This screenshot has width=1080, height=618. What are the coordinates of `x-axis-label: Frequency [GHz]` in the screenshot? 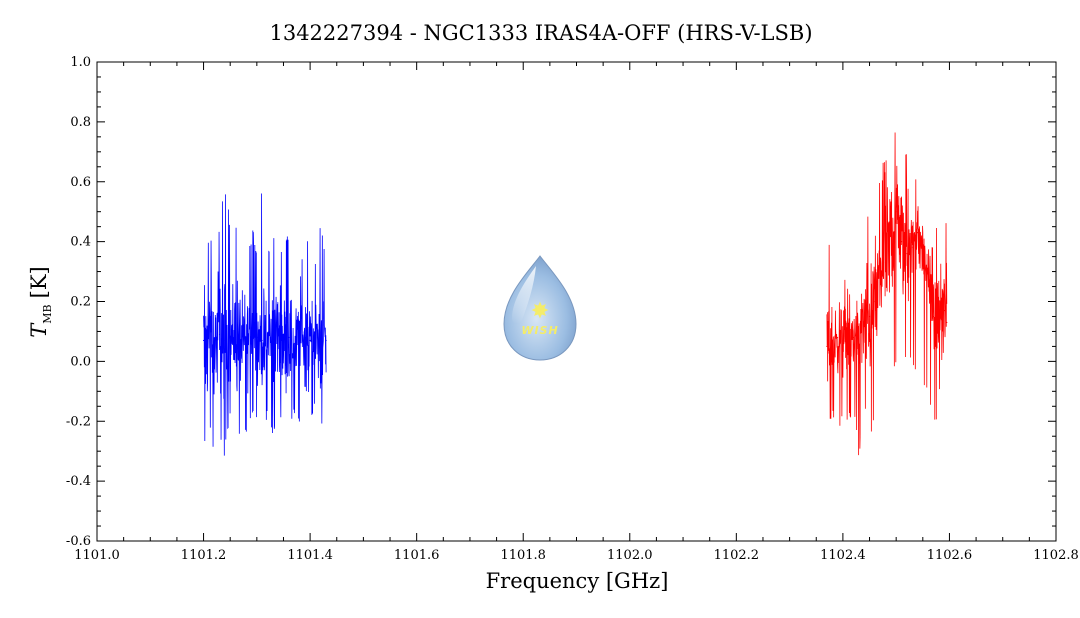 It's located at (577, 581).